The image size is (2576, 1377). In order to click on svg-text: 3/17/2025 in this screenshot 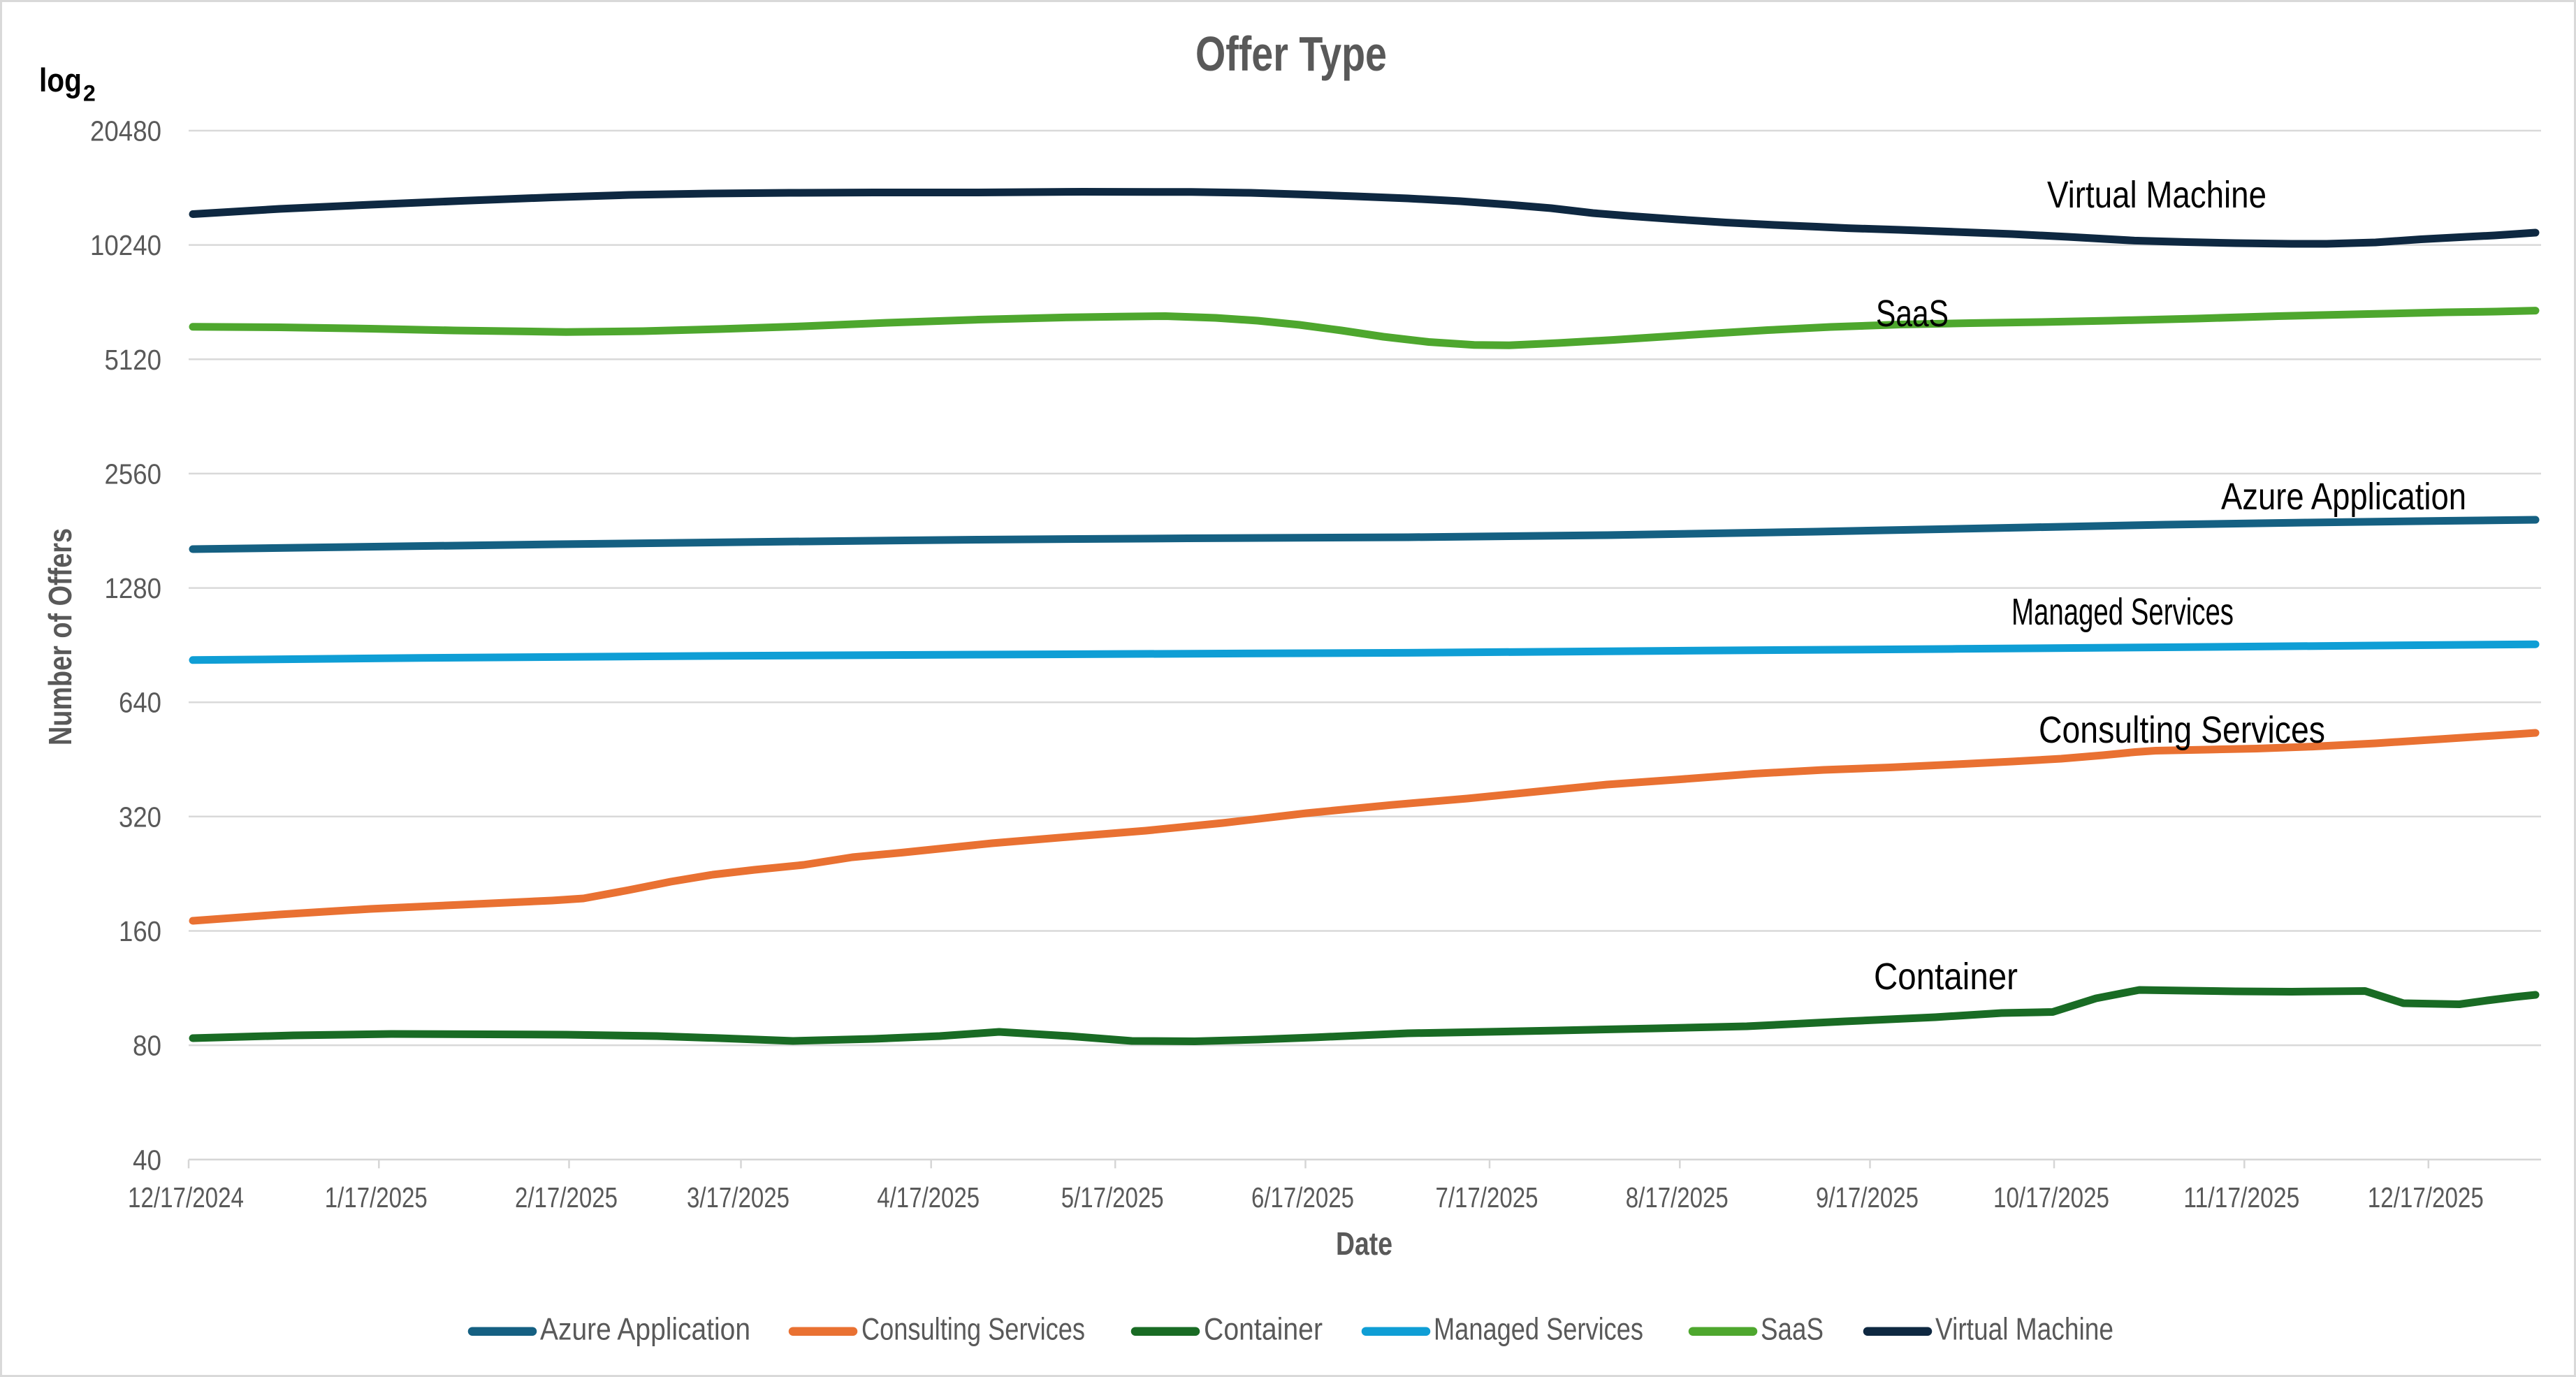, I will do `click(738, 1197)`.